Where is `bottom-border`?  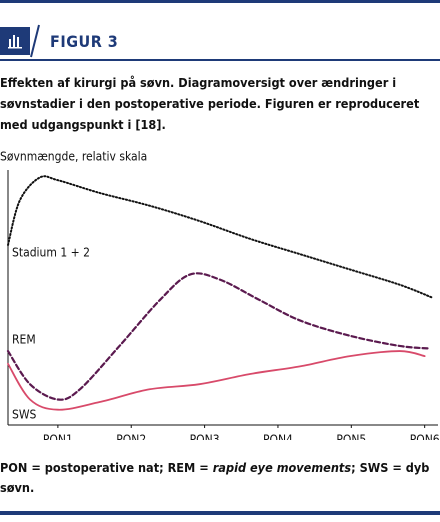 bottom-border is located at coordinates (220, 513).